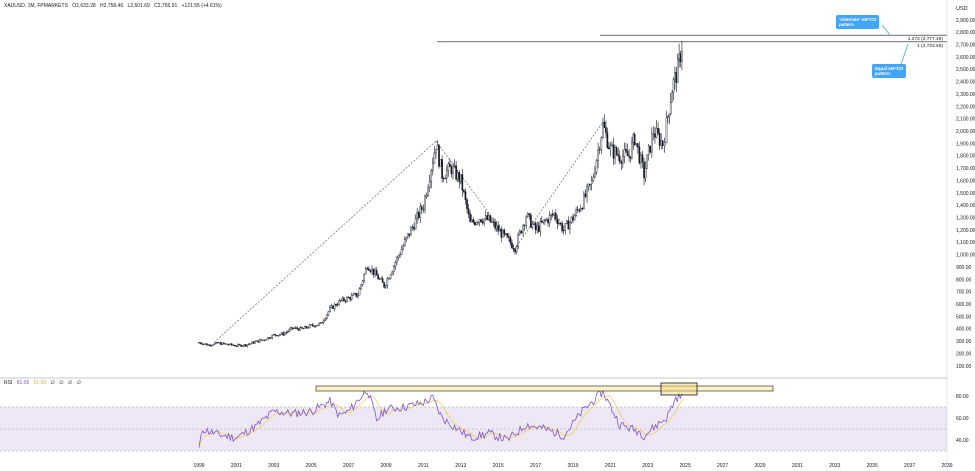  What do you see at coordinates (964, 305) in the screenshot?
I see `price-tick-label: 600.00` at bounding box center [964, 305].